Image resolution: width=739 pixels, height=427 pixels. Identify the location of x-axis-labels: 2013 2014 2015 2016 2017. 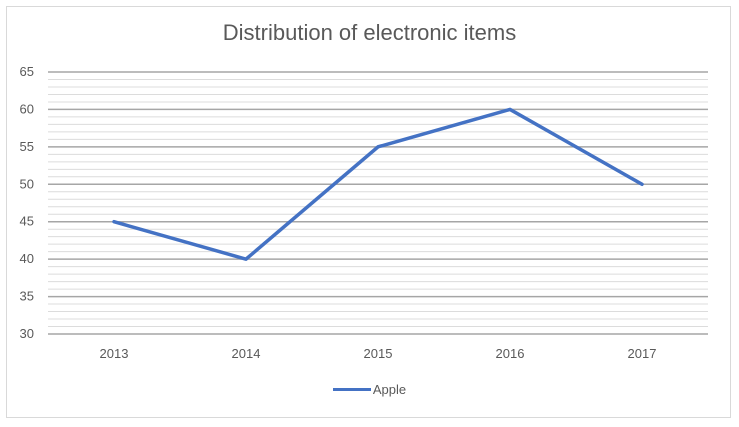
(378, 353).